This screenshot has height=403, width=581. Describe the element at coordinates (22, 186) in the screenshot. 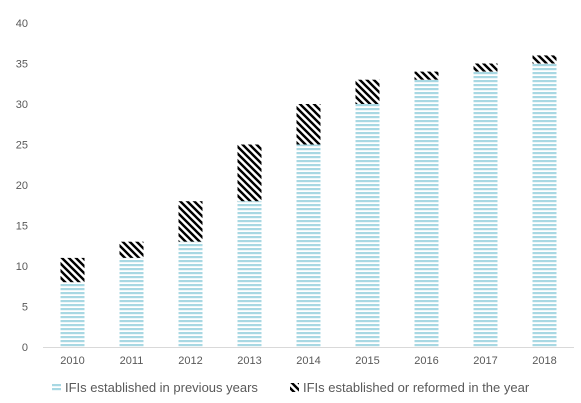

I see `y-tick-label: 20` at that location.